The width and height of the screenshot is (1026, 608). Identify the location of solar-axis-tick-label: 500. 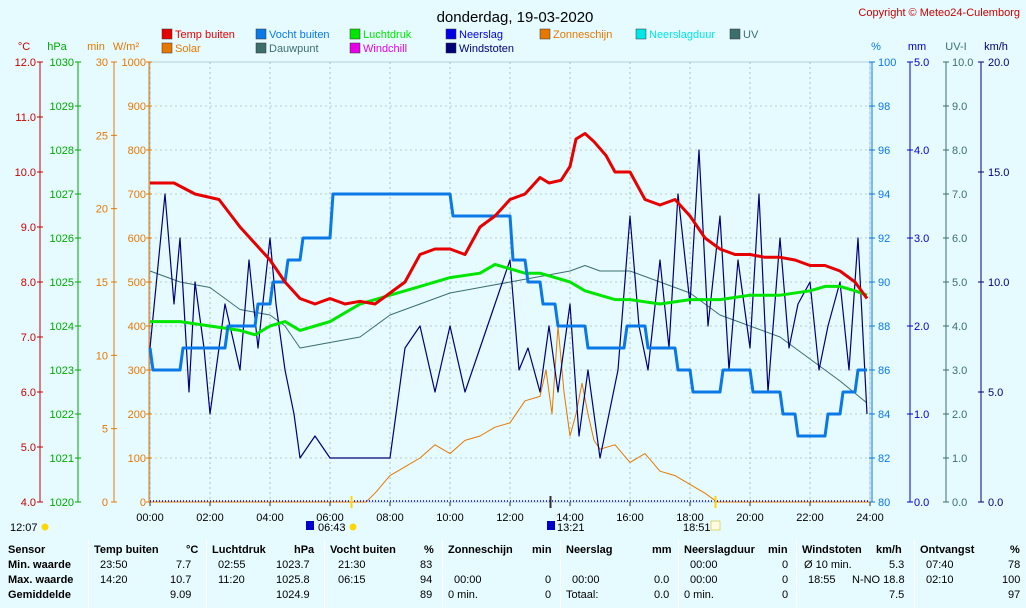
(137, 283).